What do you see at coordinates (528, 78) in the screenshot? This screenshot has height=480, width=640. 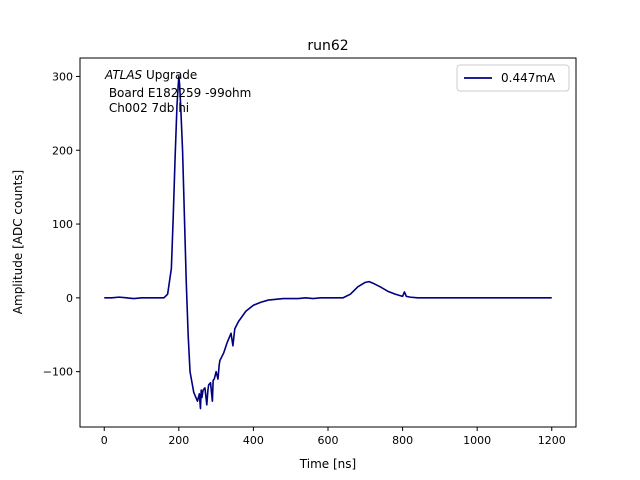 I see `legend-label: 0.447mA` at bounding box center [528, 78].